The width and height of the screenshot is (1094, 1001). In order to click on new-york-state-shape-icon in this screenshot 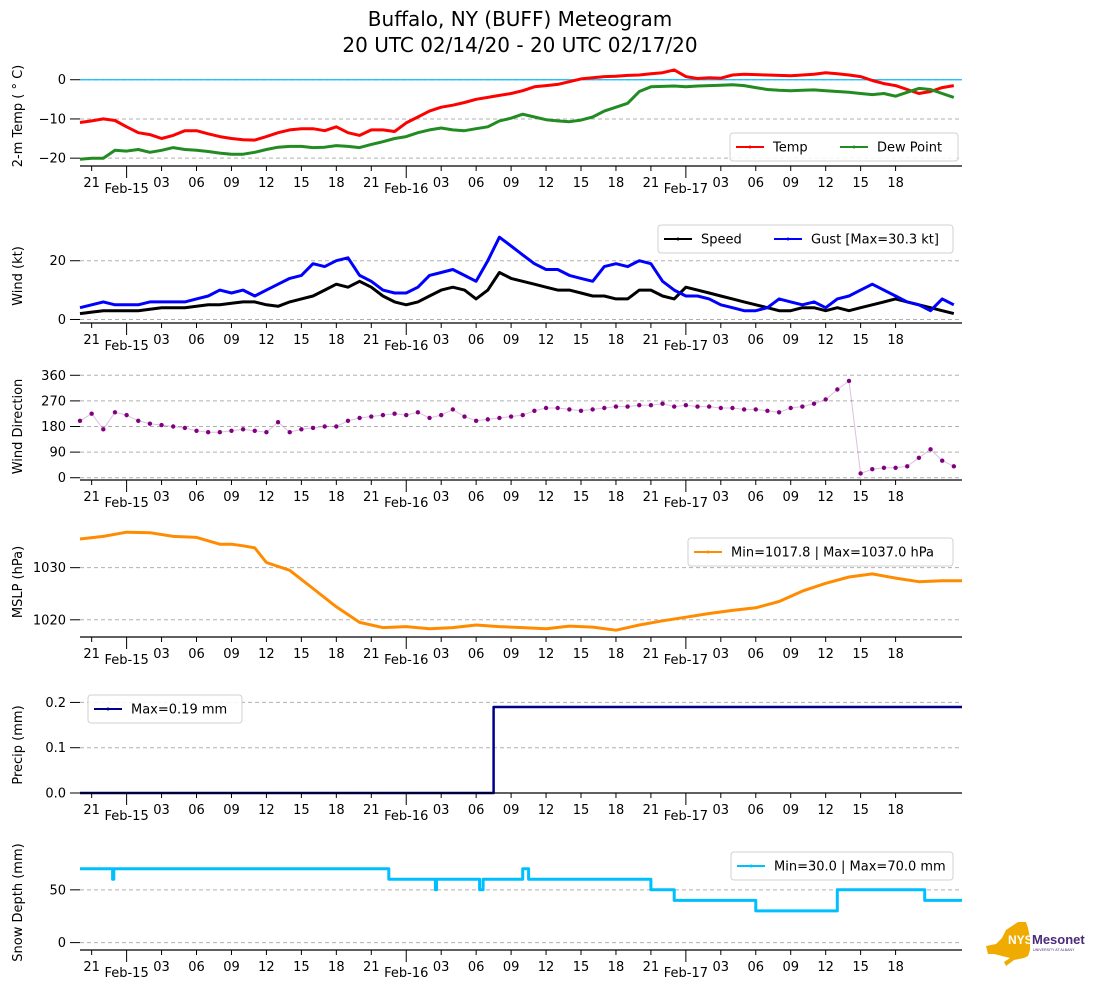, I will do `click(1008, 944)`.